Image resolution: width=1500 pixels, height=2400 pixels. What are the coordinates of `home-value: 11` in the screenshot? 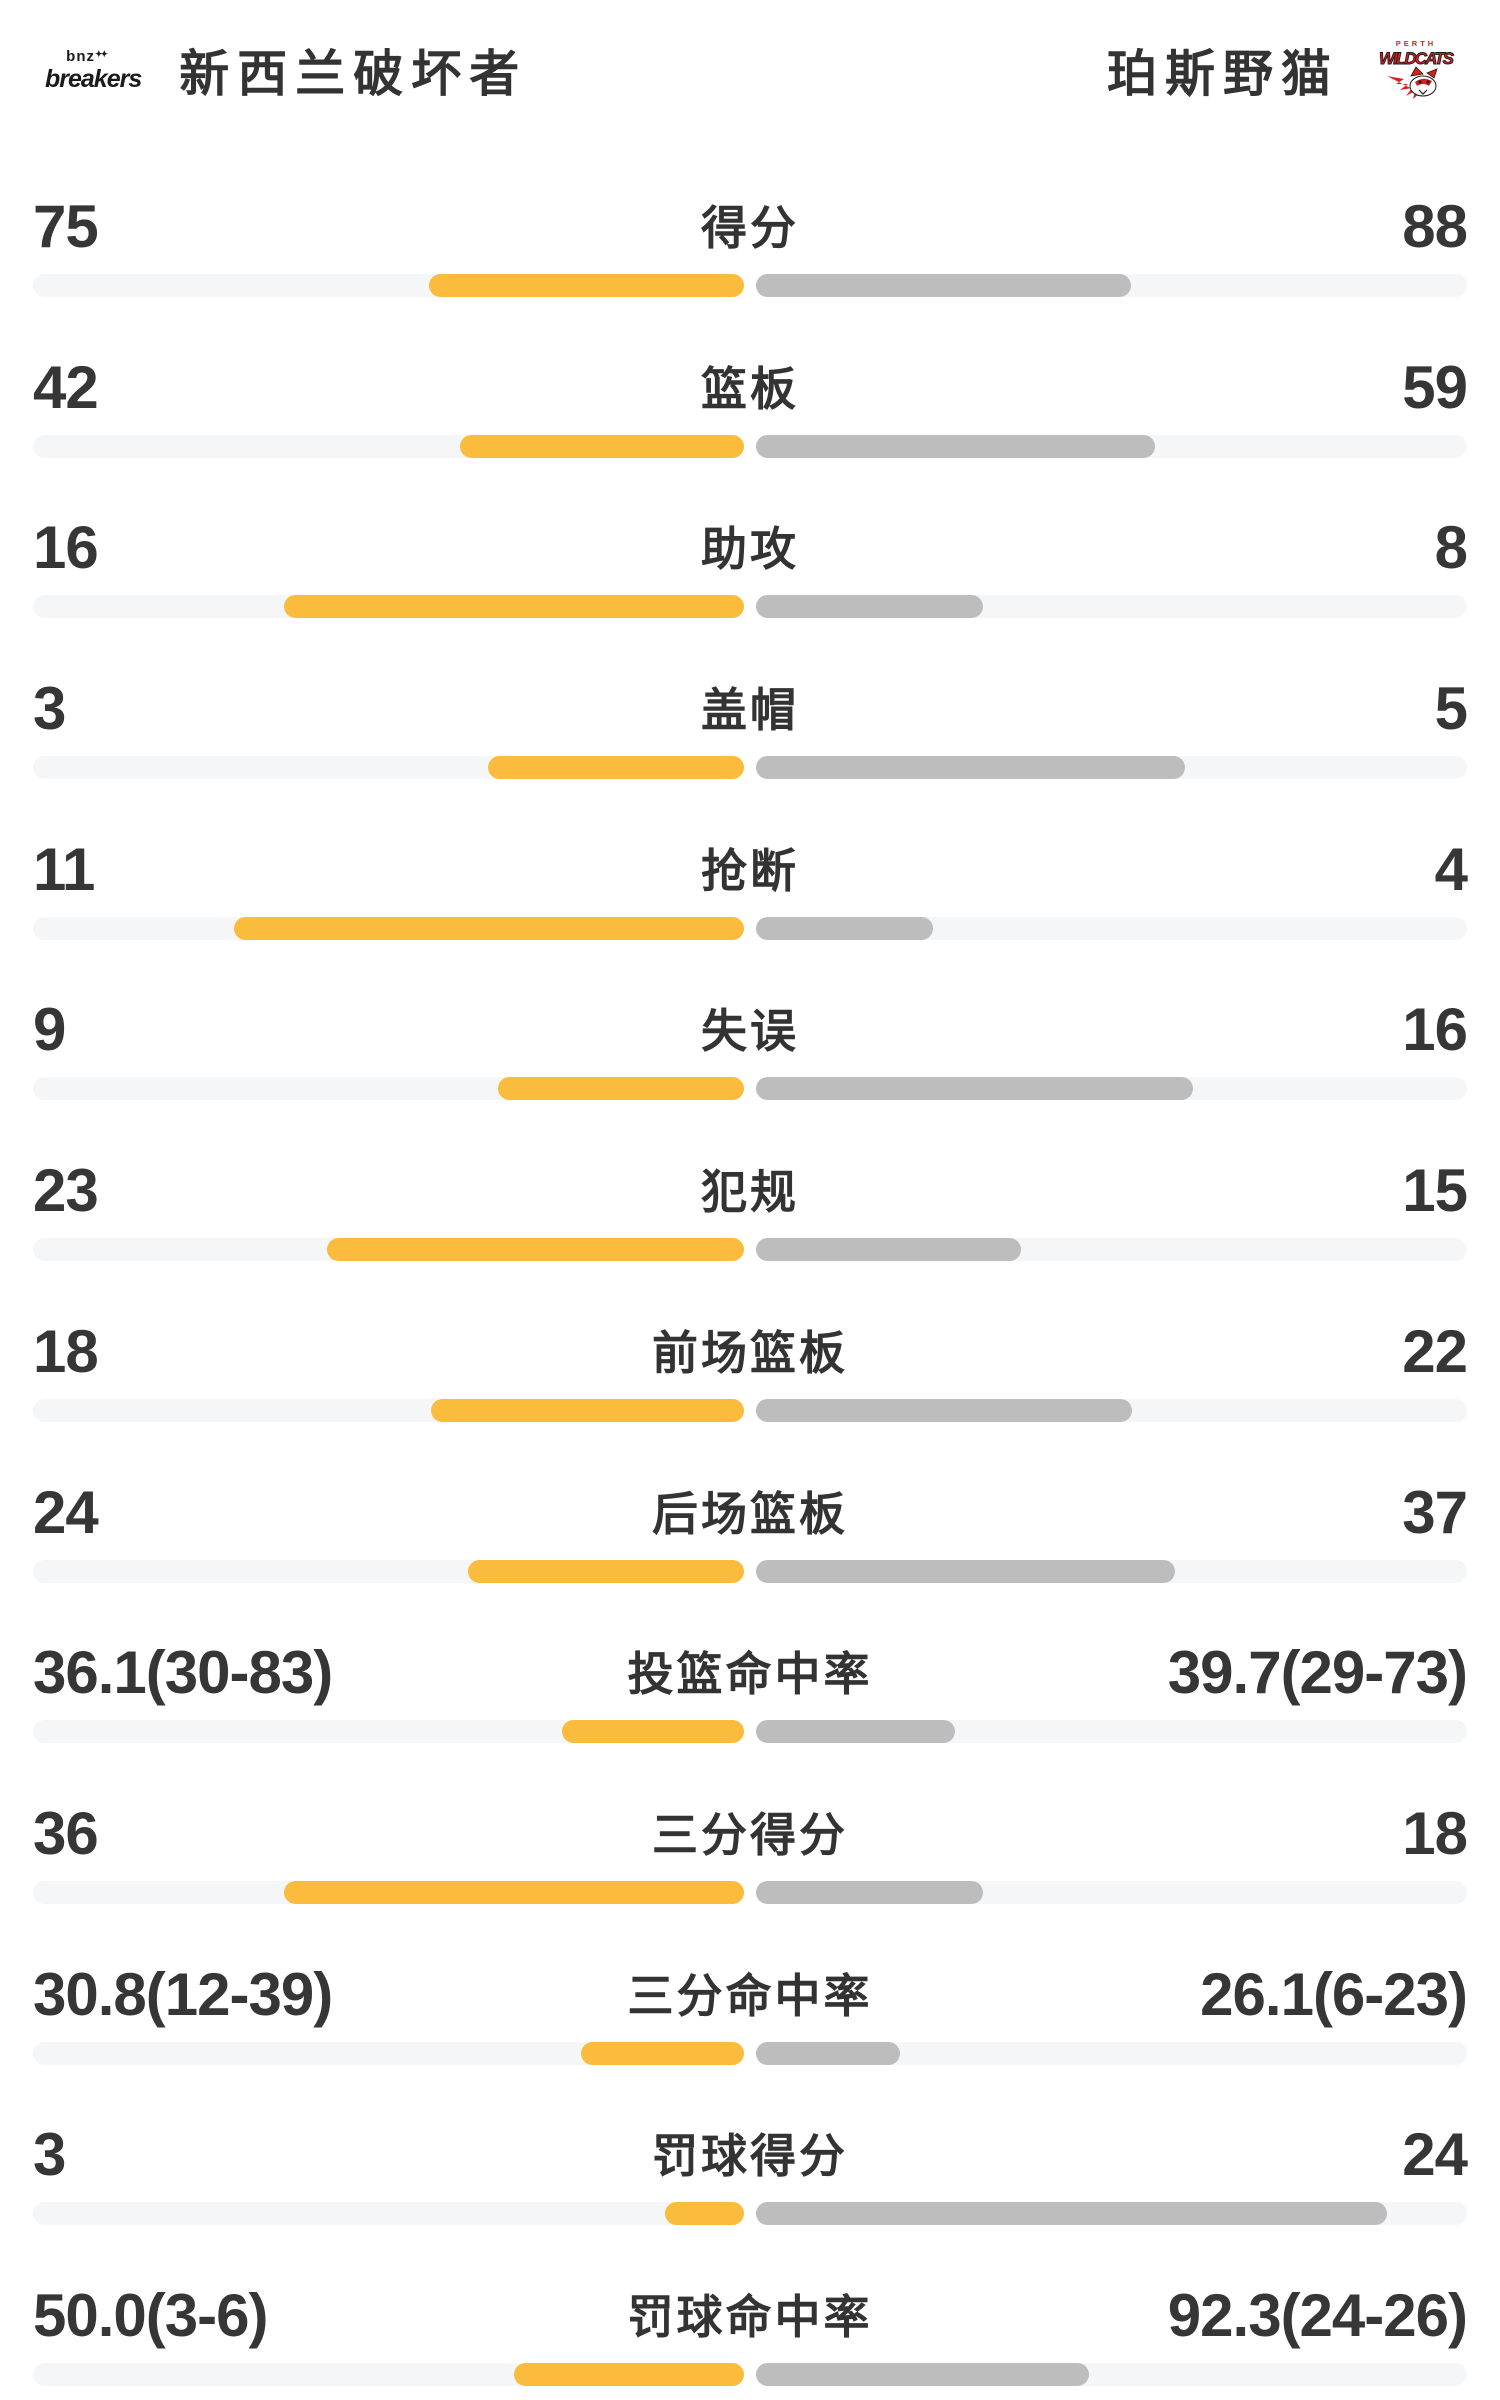 It's located at (64, 869).